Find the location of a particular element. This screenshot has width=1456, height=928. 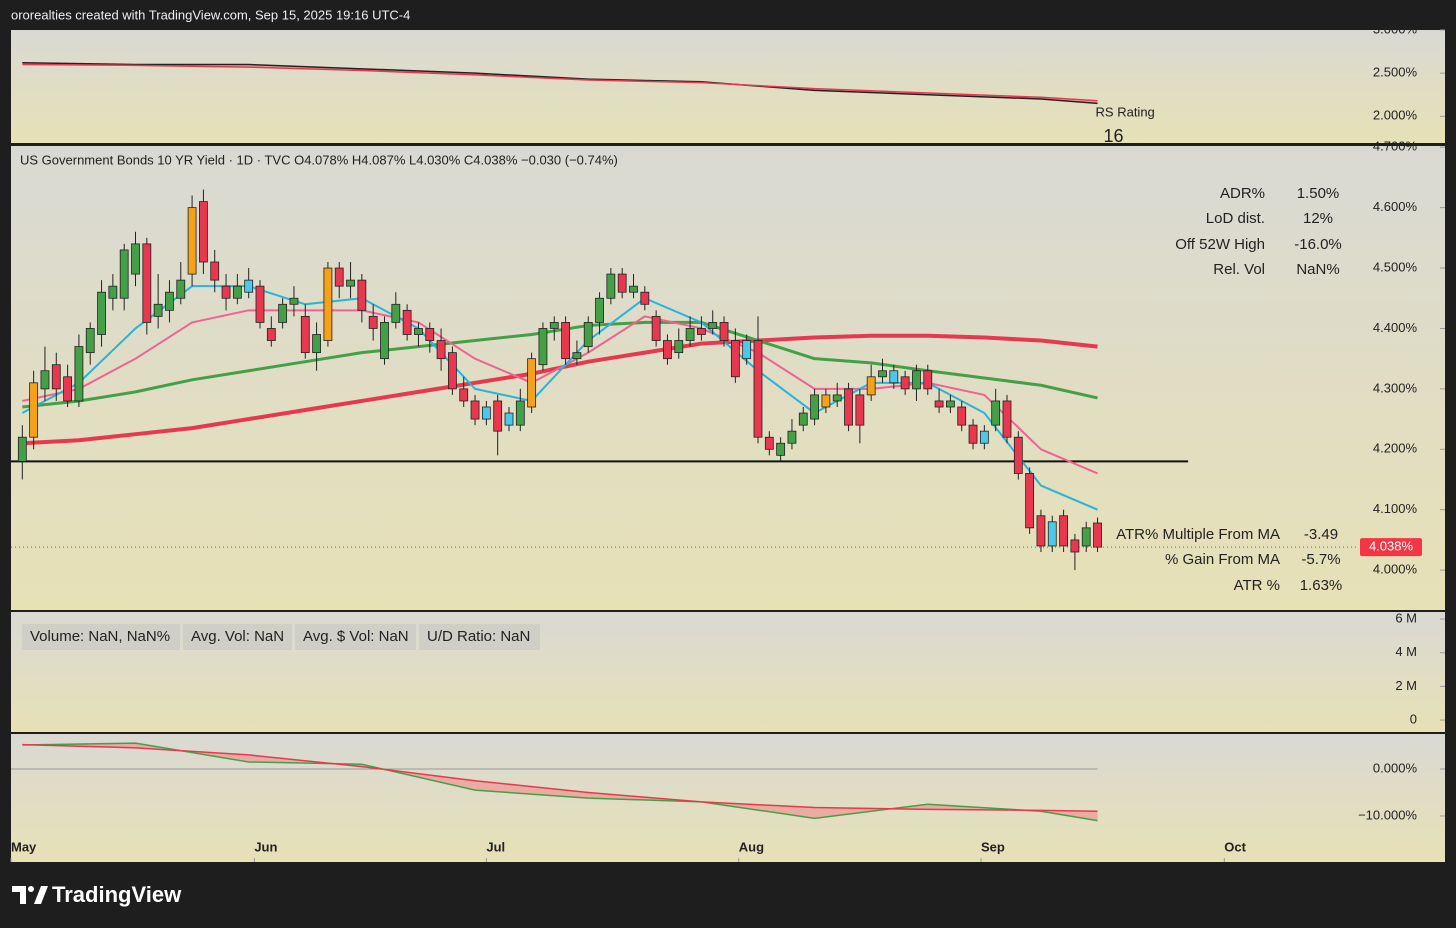

stat-label: % Gain From MA is located at coordinates (1222, 559).